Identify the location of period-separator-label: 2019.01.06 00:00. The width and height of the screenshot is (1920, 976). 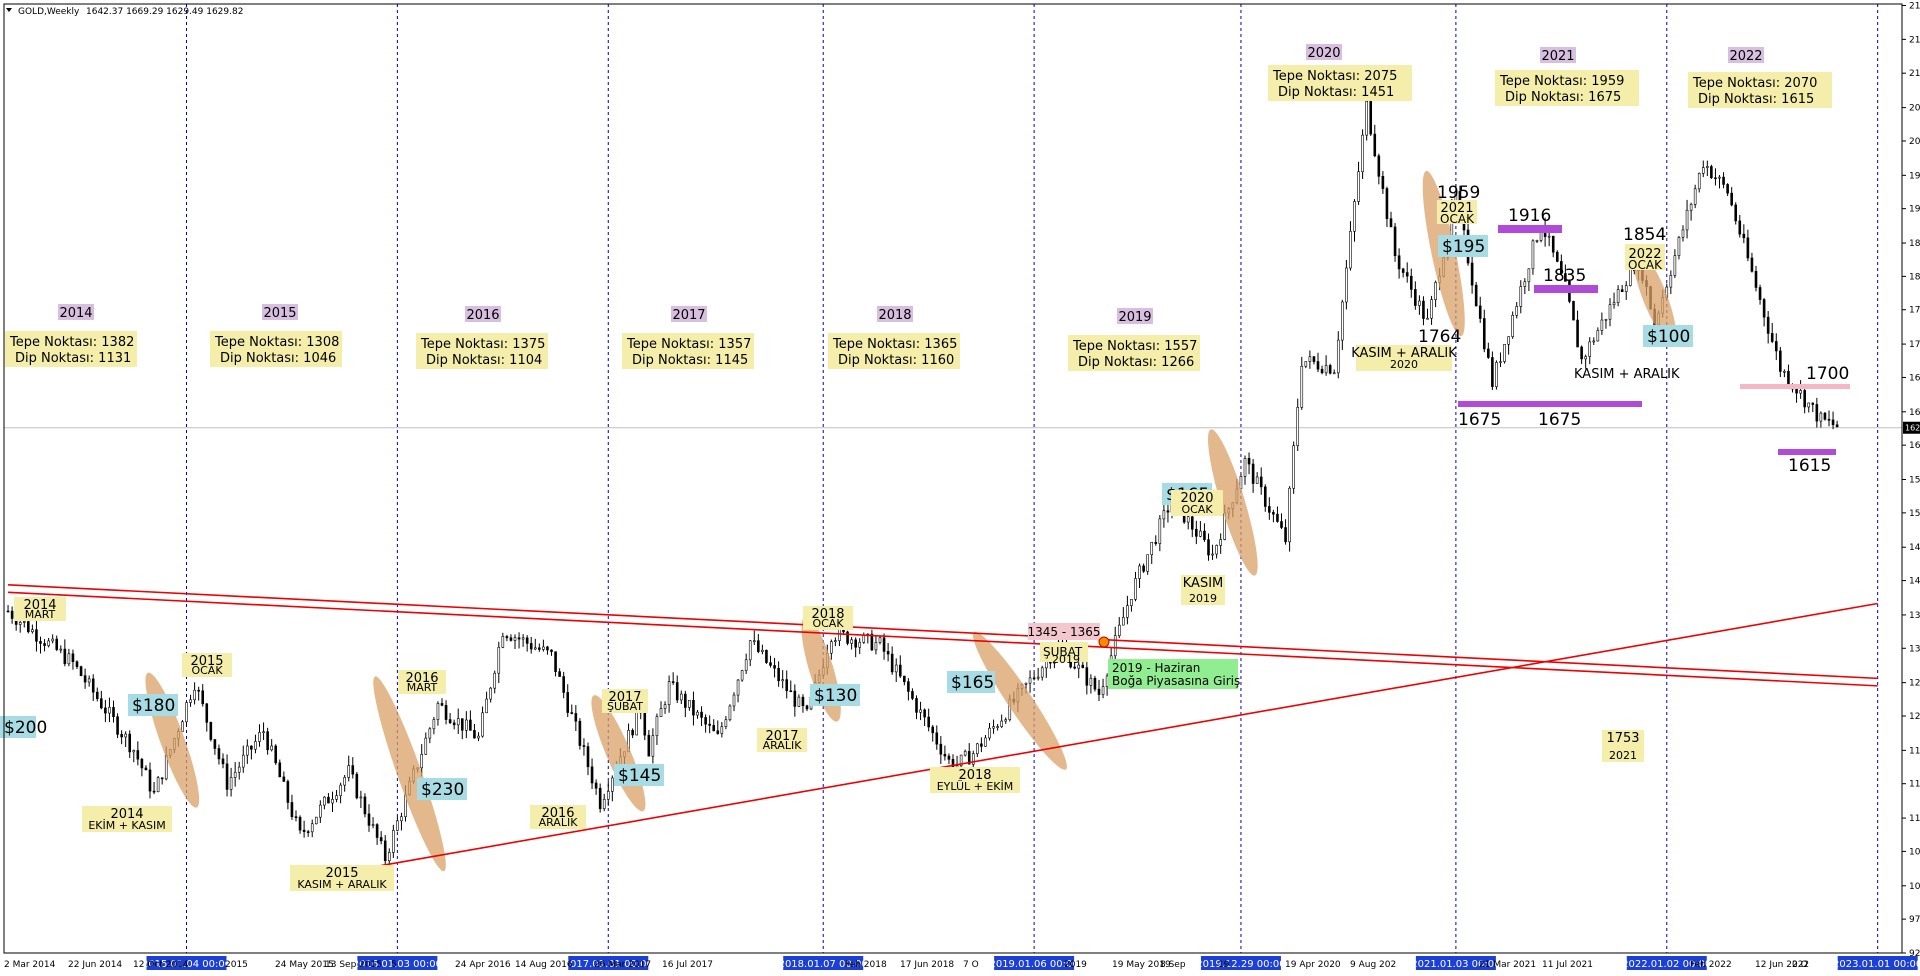
(1033, 964).